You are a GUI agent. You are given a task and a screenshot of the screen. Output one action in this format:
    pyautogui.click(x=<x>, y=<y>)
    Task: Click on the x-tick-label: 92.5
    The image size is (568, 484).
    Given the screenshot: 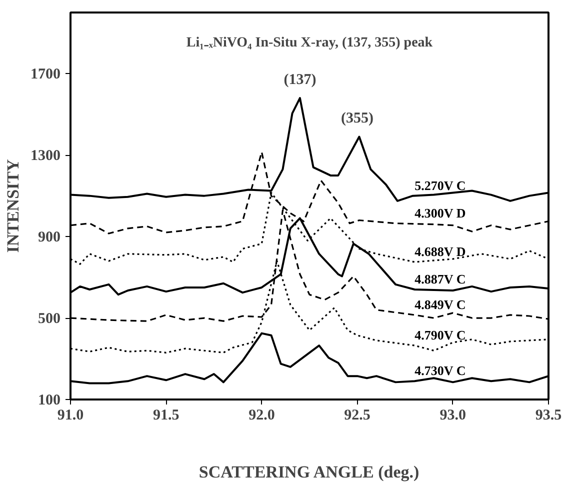 What is the action you would take?
    pyautogui.click(x=357, y=416)
    